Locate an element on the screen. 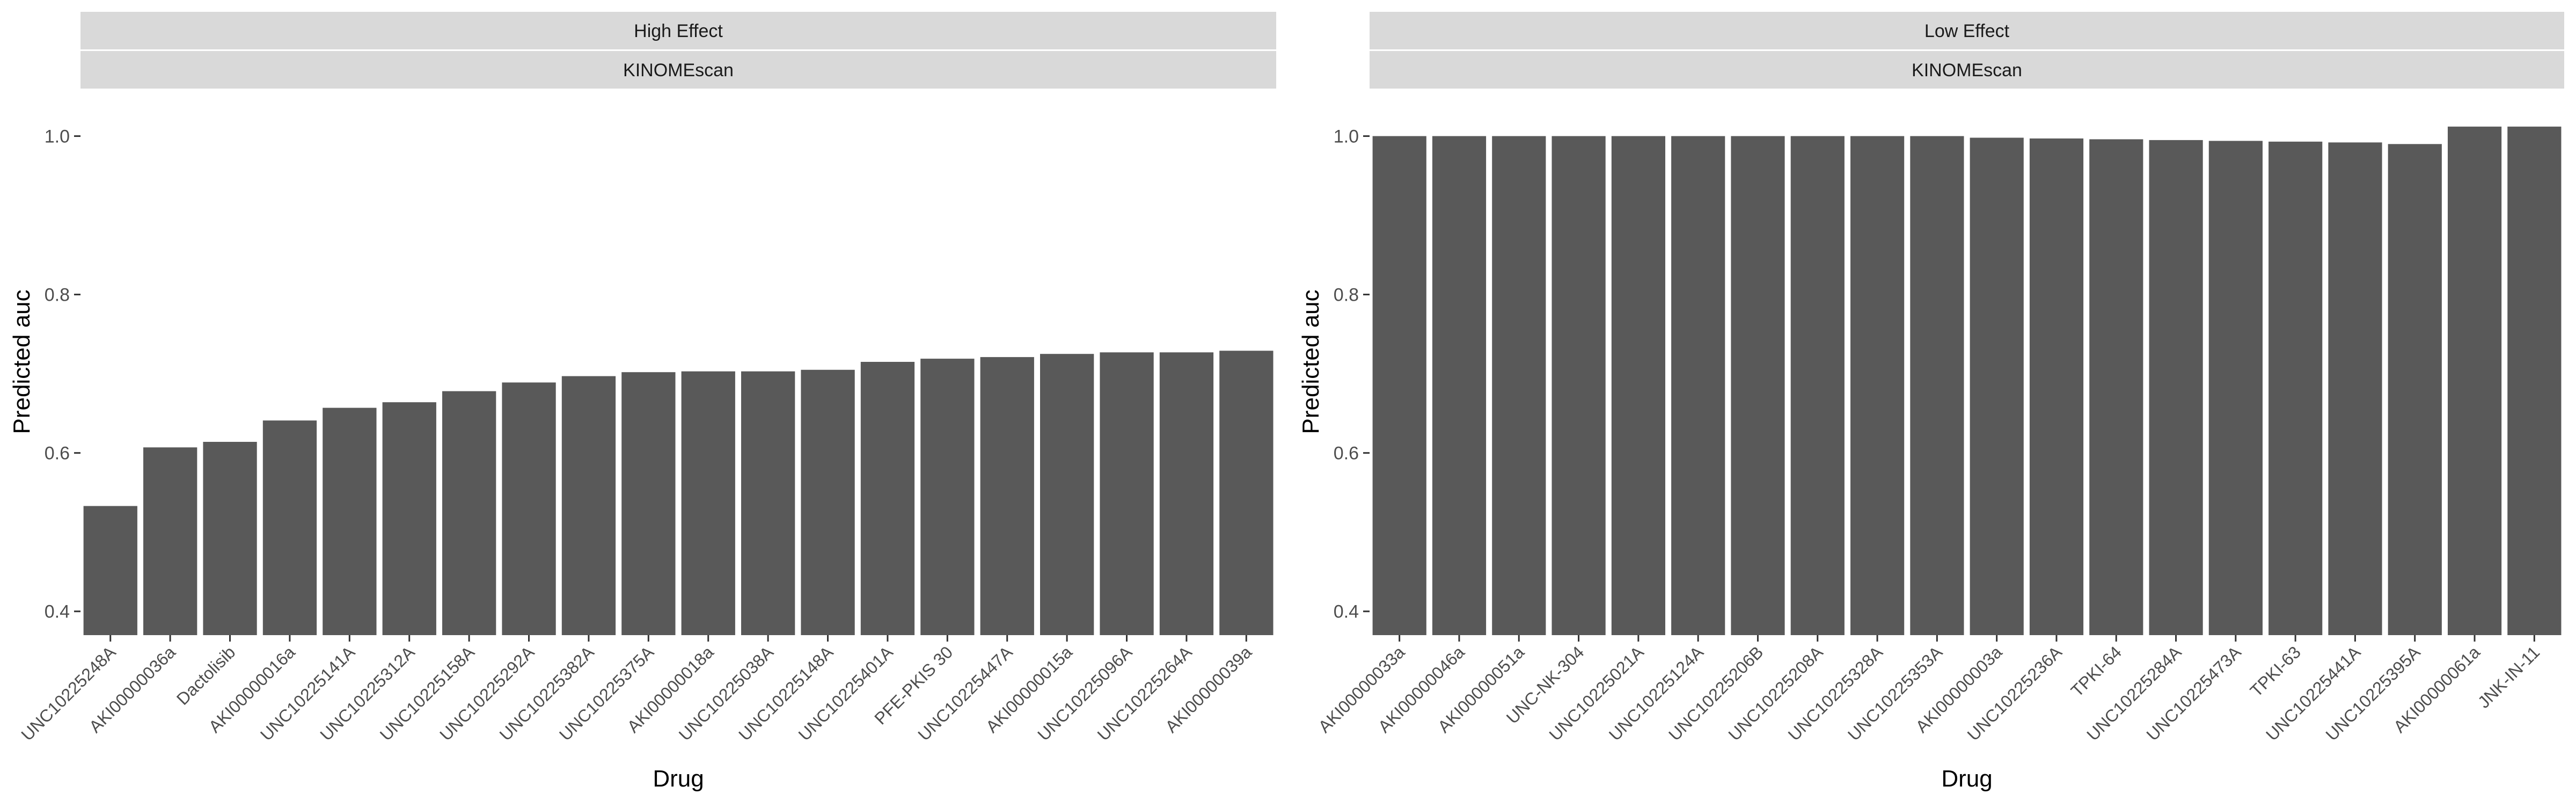 The width and height of the screenshot is (2576, 808). bar-UNC10225401A is located at coordinates (887, 498).